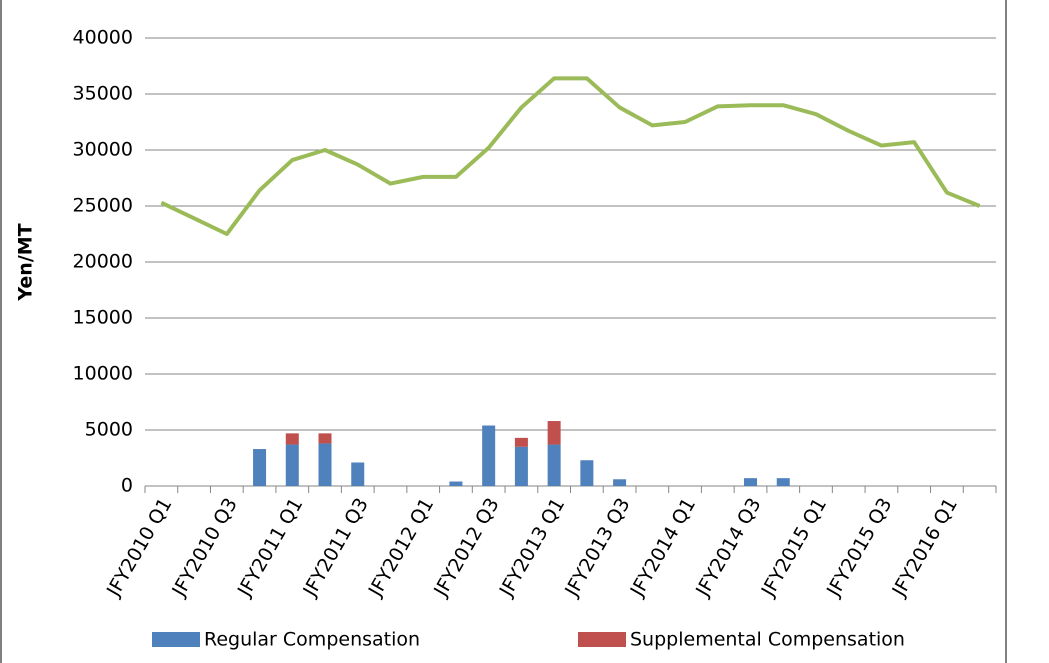  I want to click on x-tick-label: JFY2013 Q1, so click(532, 547).